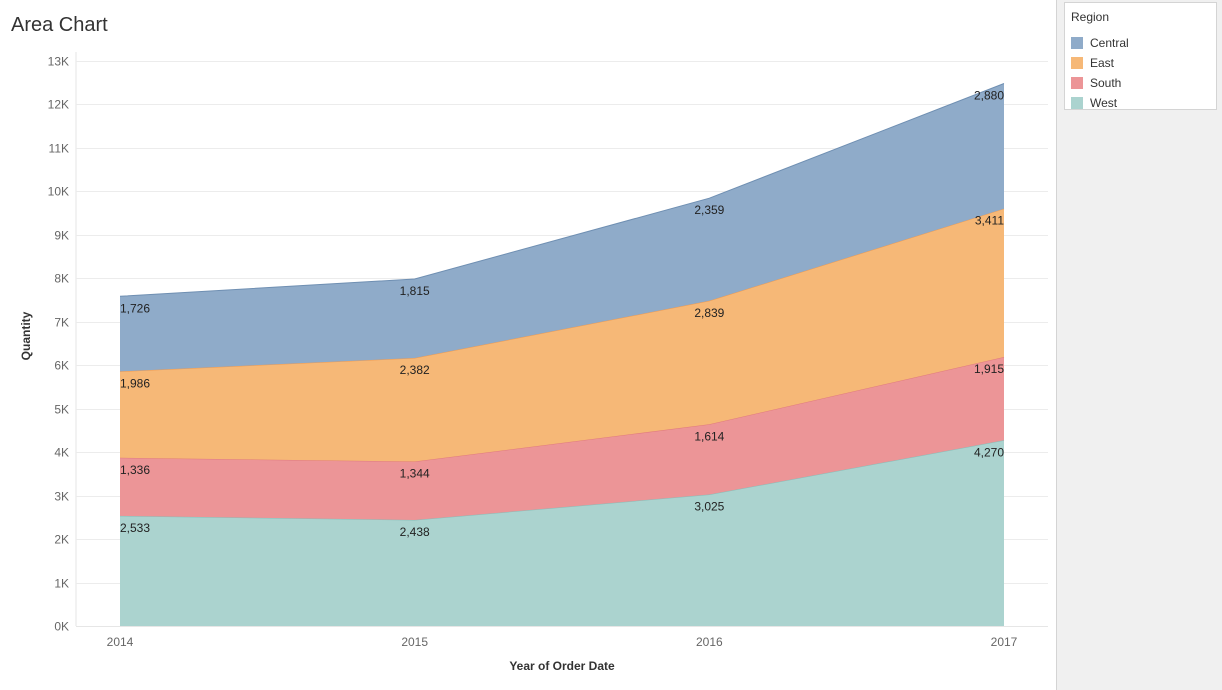 Image resolution: width=1222 pixels, height=690 pixels. I want to click on y-tick-label: 12K, so click(58, 105).